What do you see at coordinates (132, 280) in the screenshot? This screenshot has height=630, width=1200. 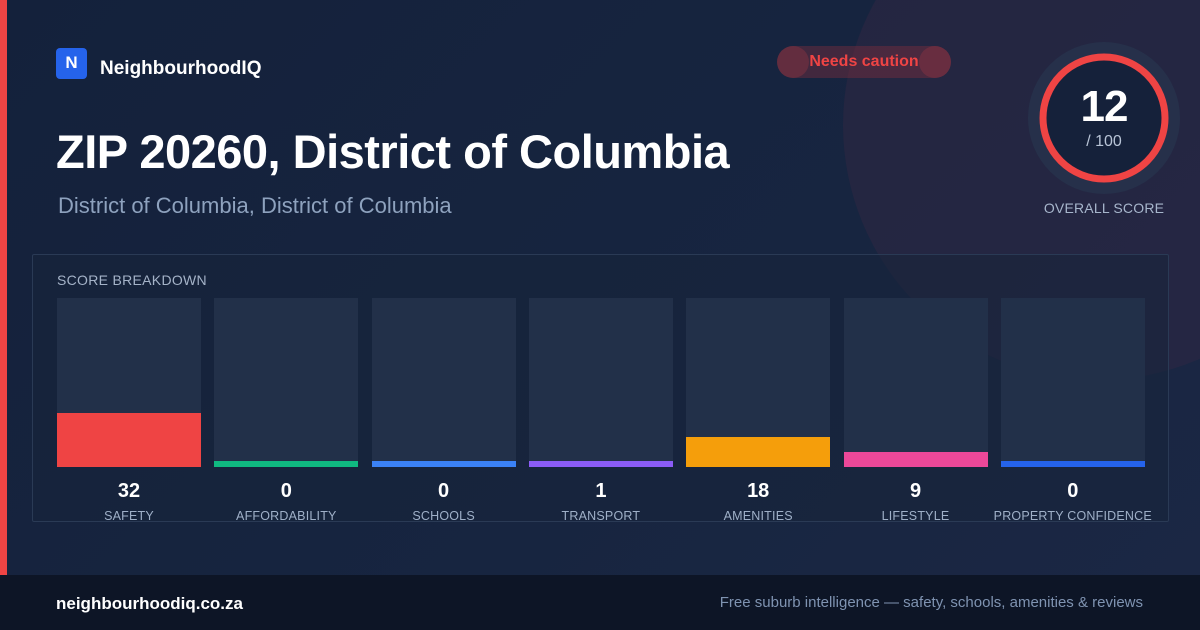 I see `score-breakdown-title: SCORE BREAKDOWN` at bounding box center [132, 280].